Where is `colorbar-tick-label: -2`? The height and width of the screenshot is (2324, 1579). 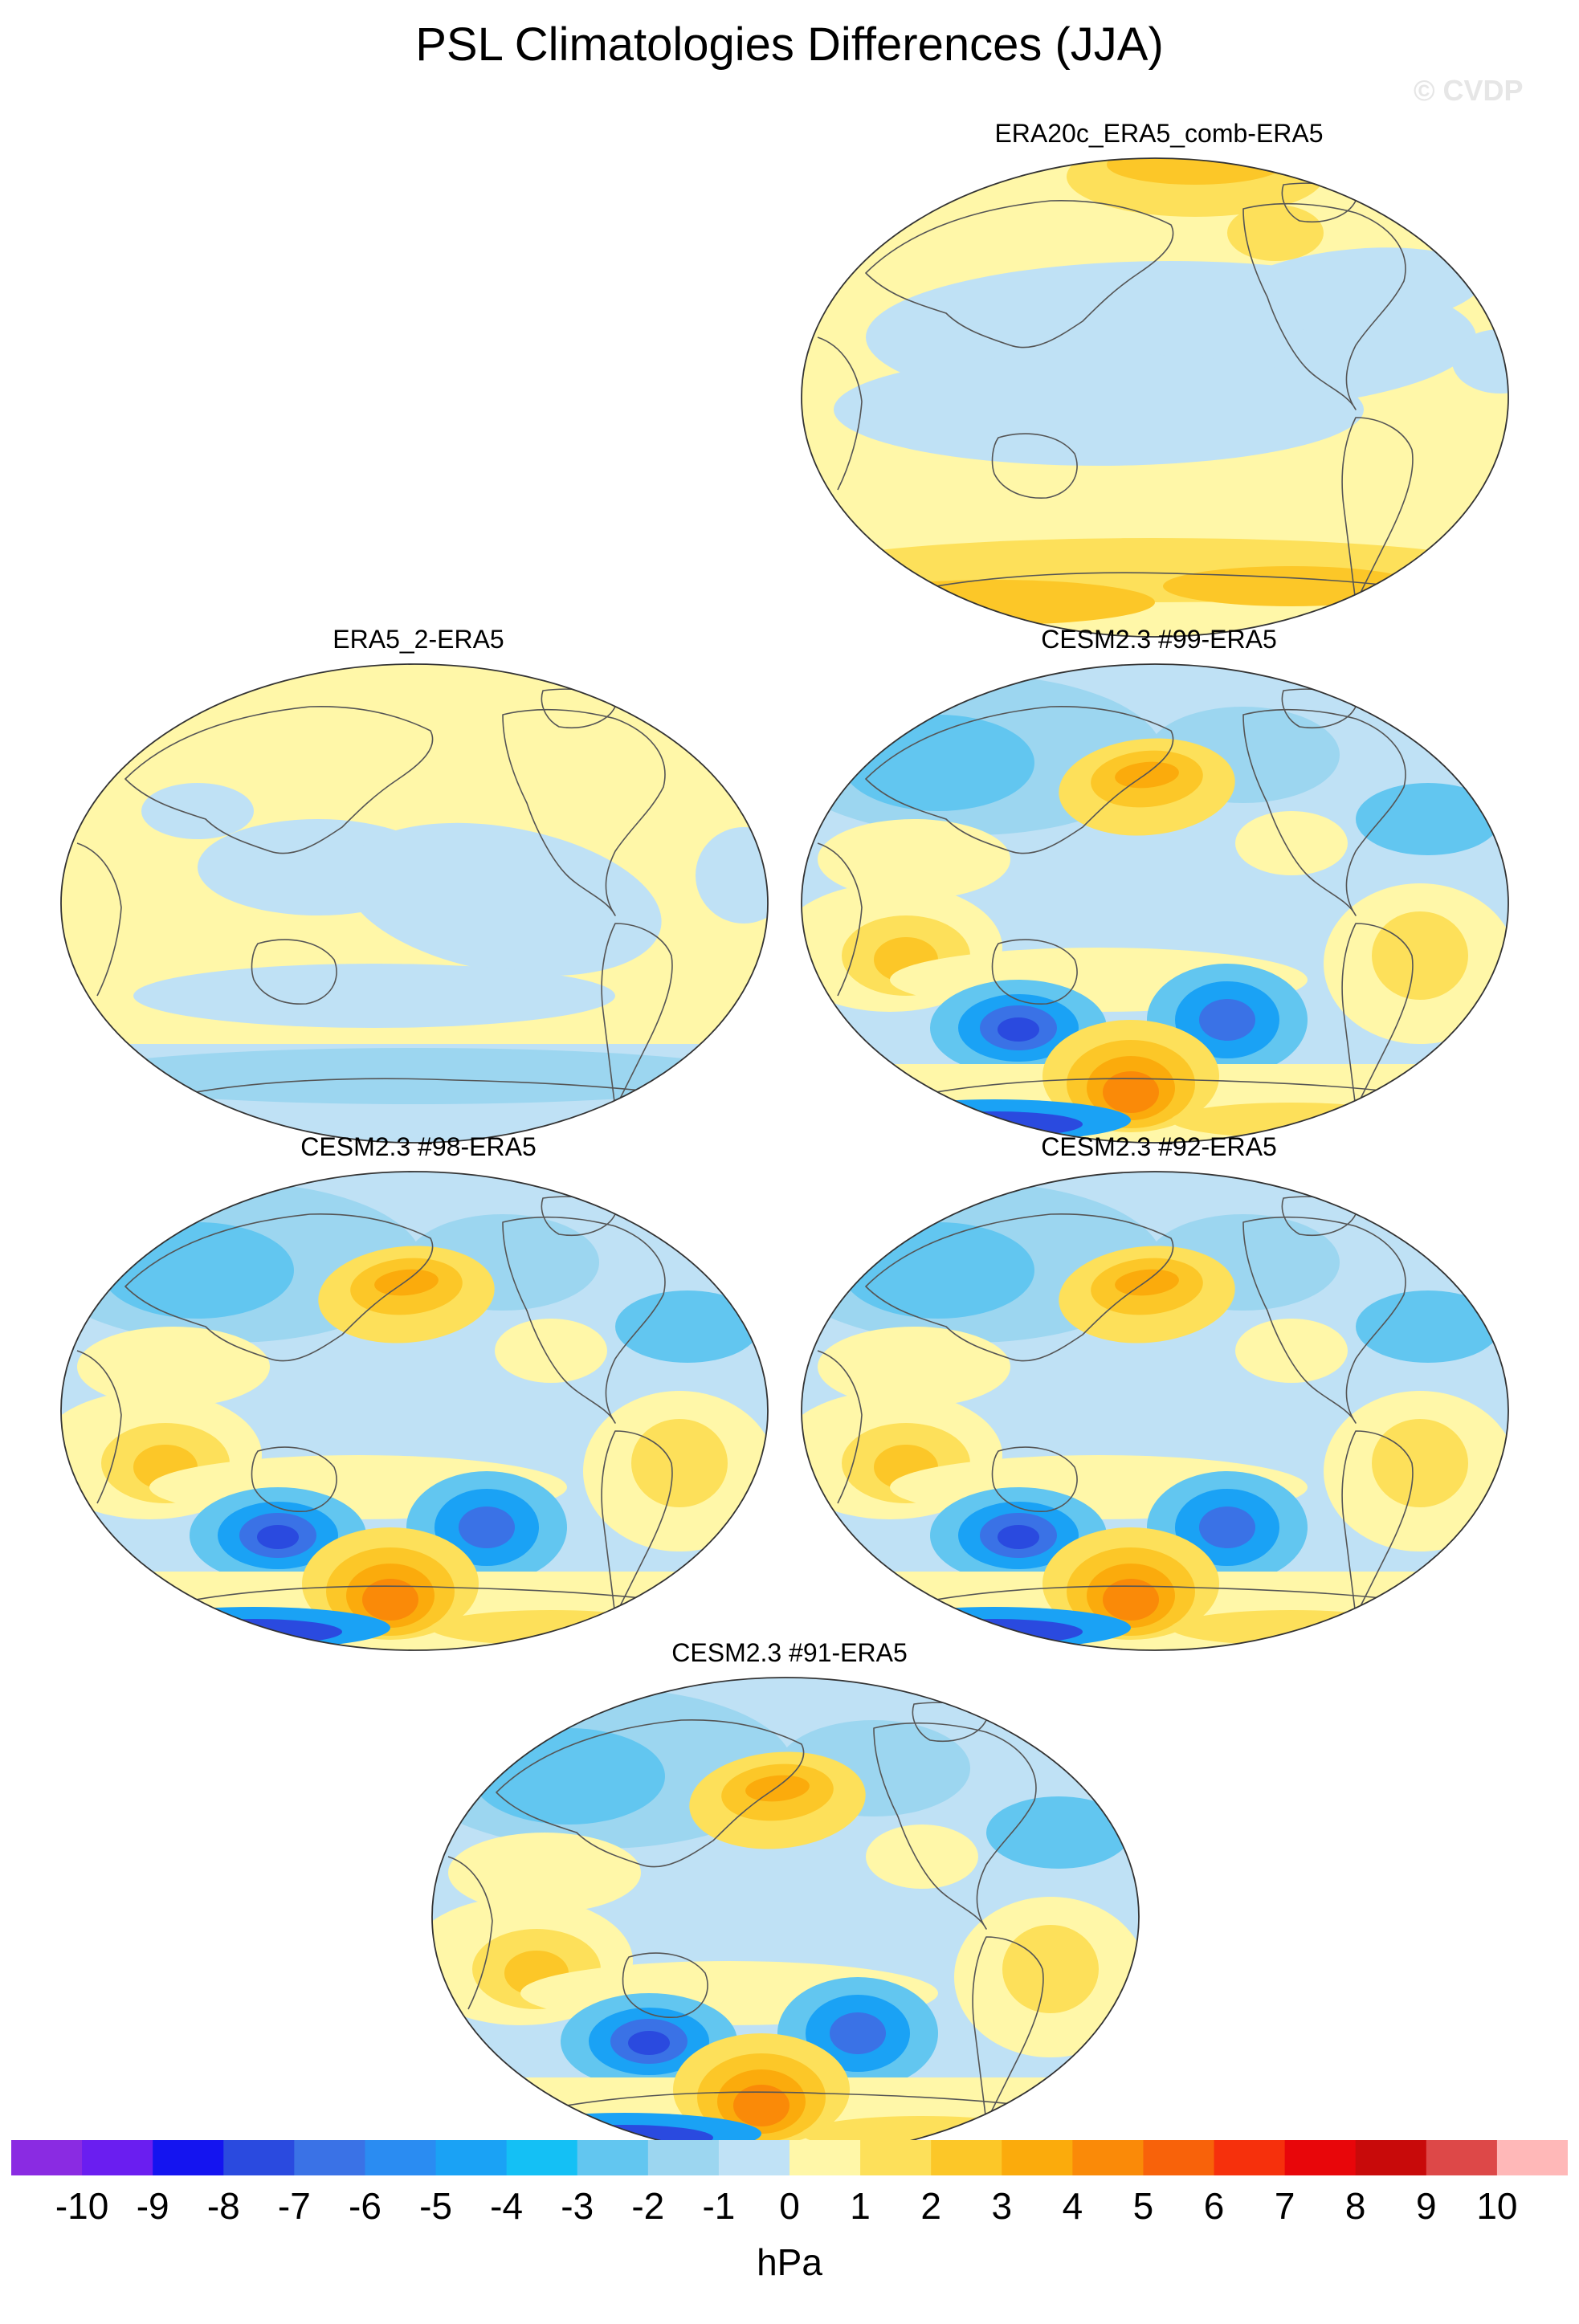 colorbar-tick-label: -2 is located at coordinates (648, 2206).